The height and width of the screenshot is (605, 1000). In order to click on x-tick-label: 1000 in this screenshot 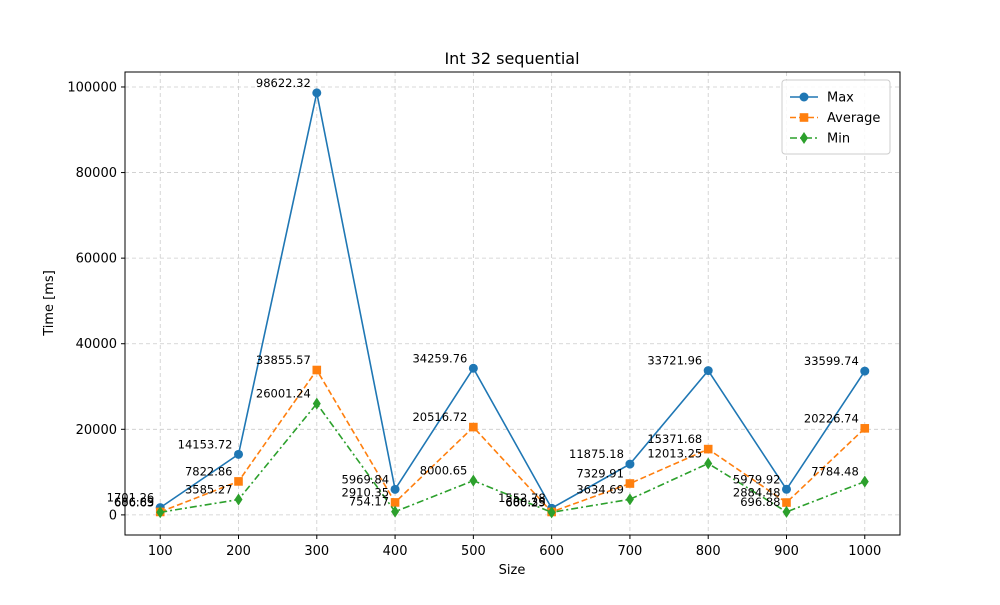, I will do `click(864, 551)`.